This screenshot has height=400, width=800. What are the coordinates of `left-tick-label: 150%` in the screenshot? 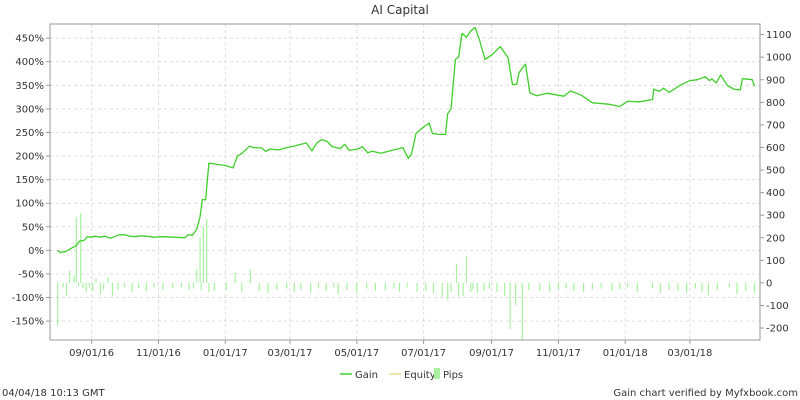 It's located at (29, 180).